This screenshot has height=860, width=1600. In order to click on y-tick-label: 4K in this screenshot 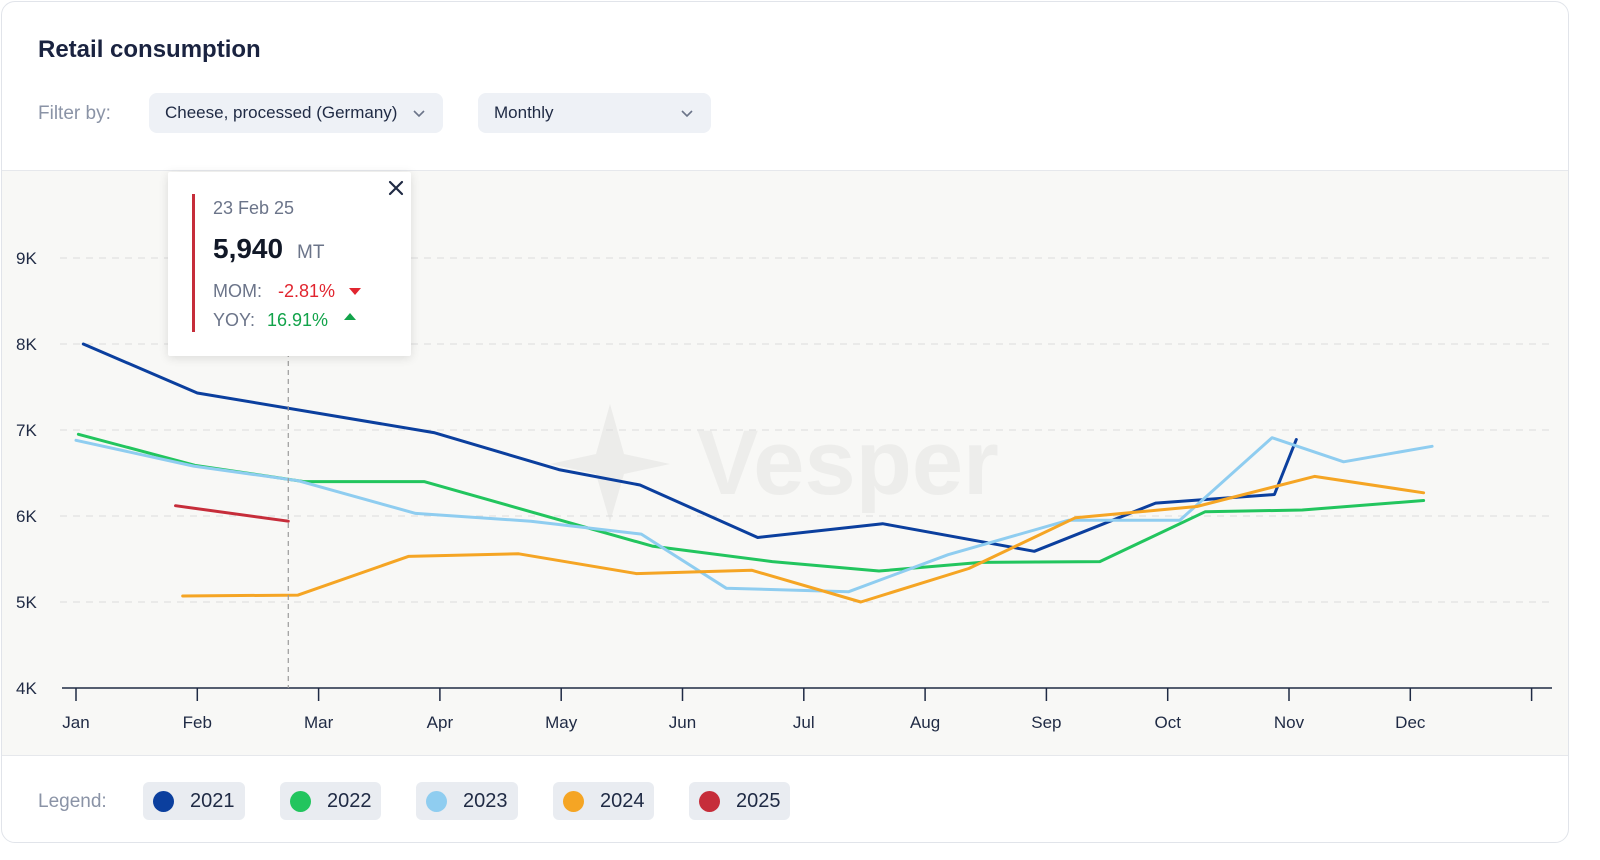, I will do `click(26, 688)`.